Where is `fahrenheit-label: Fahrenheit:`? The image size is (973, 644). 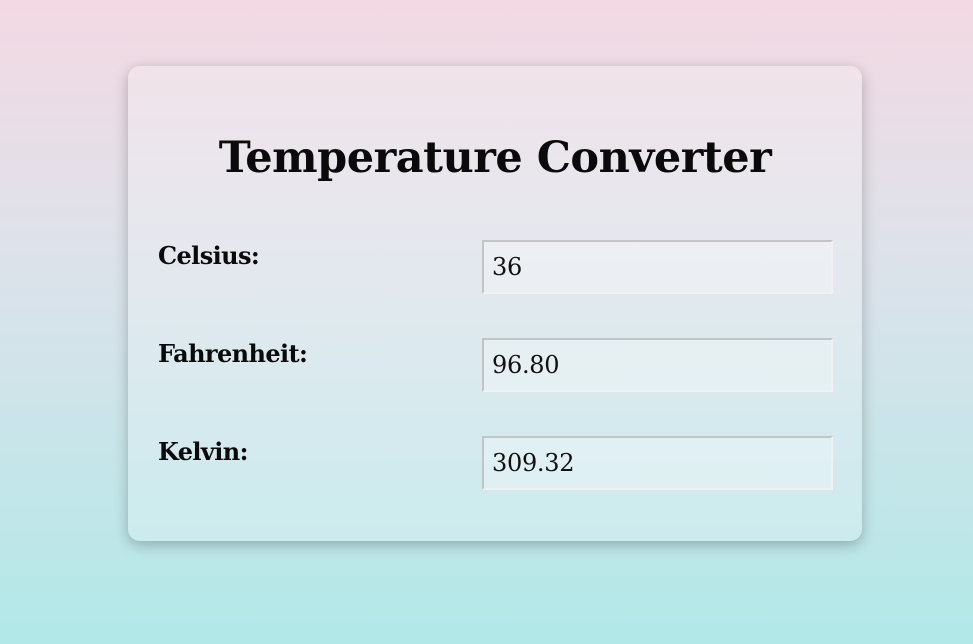
fahrenheit-label: Fahrenheit: is located at coordinates (233, 353).